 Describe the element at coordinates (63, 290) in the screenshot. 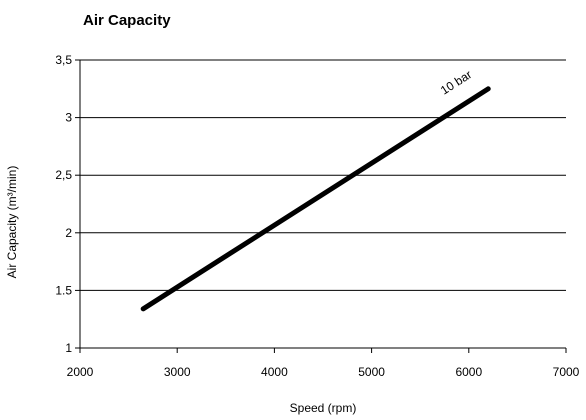

I see `y-tick-label: 1.5` at that location.